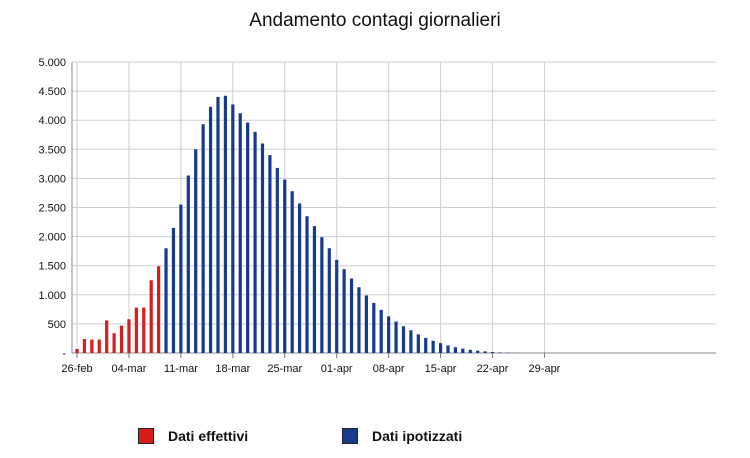  I want to click on y-tick-label: 1.000, so click(52, 296).